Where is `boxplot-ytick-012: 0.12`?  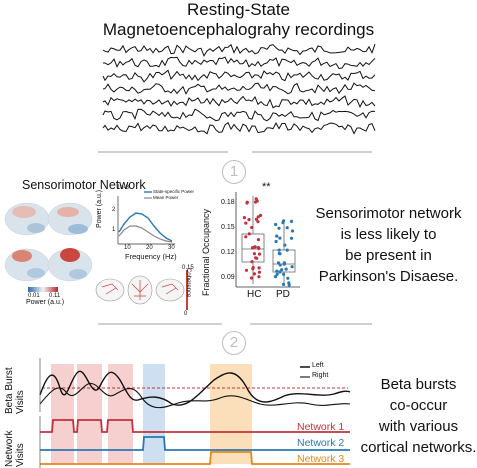
boxplot-ytick-012: 0.12 is located at coordinates (228, 252).